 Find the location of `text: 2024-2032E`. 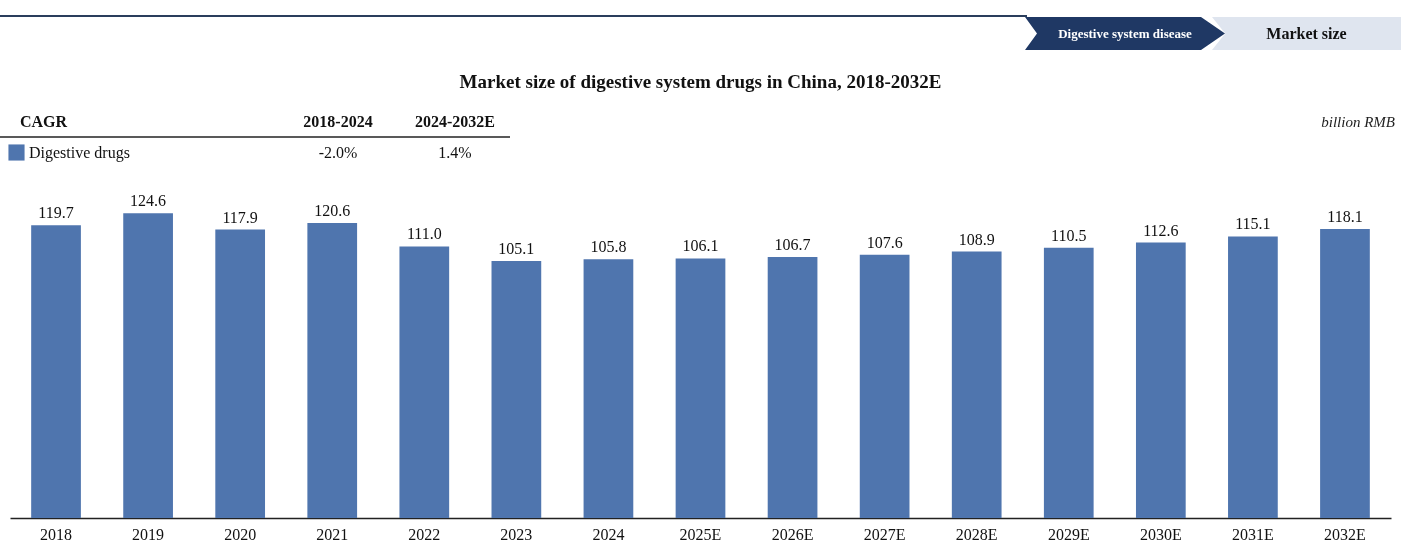

text: 2024-2032E is located at coordinates (455, 121).